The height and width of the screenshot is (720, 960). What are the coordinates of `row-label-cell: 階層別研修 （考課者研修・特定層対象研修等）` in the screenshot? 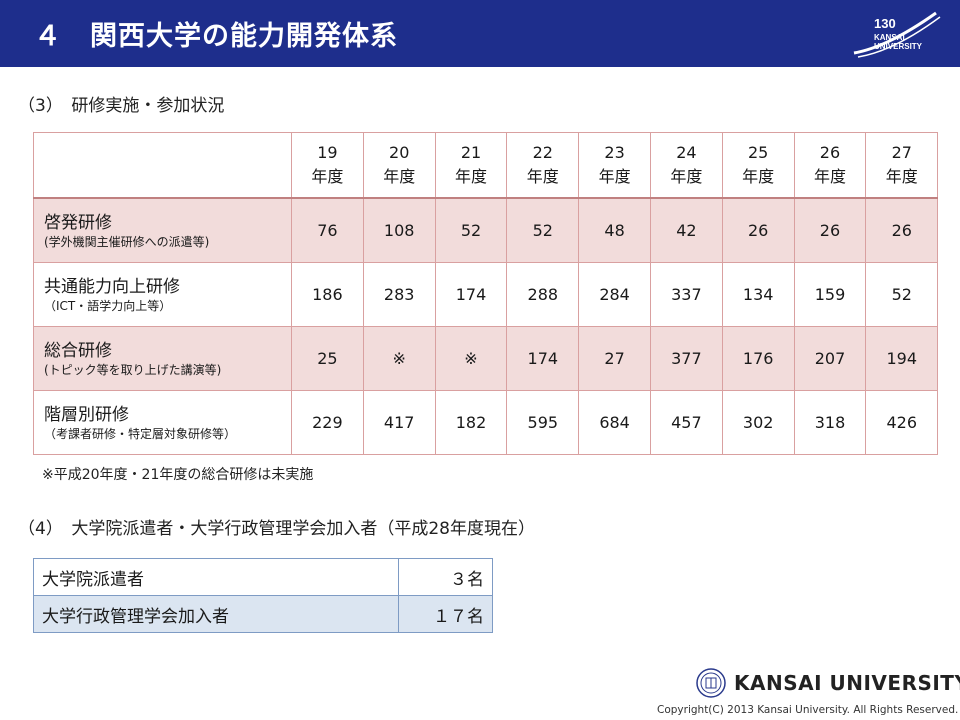 It's located at (162, 422).